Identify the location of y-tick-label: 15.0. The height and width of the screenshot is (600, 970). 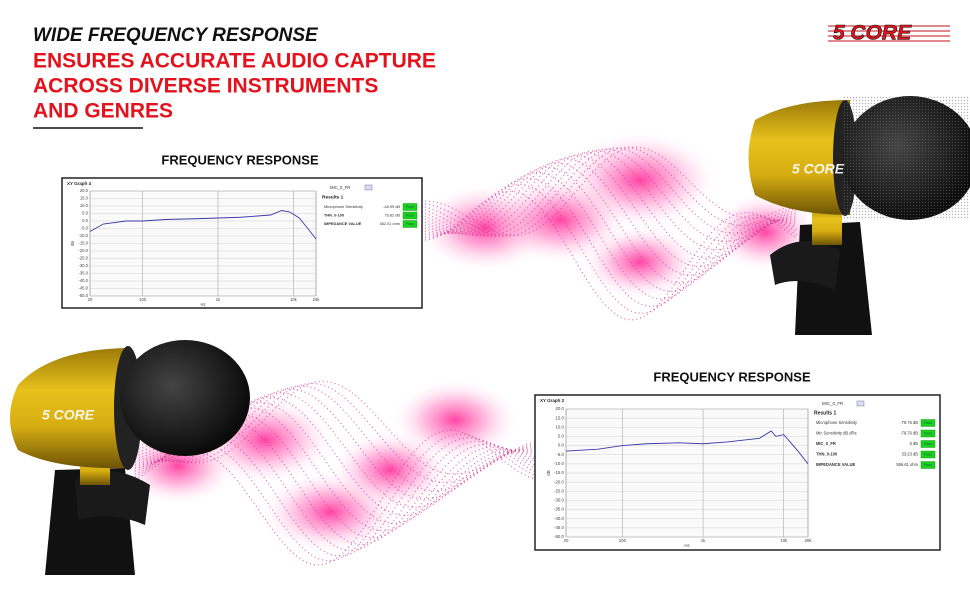
(84, 198).